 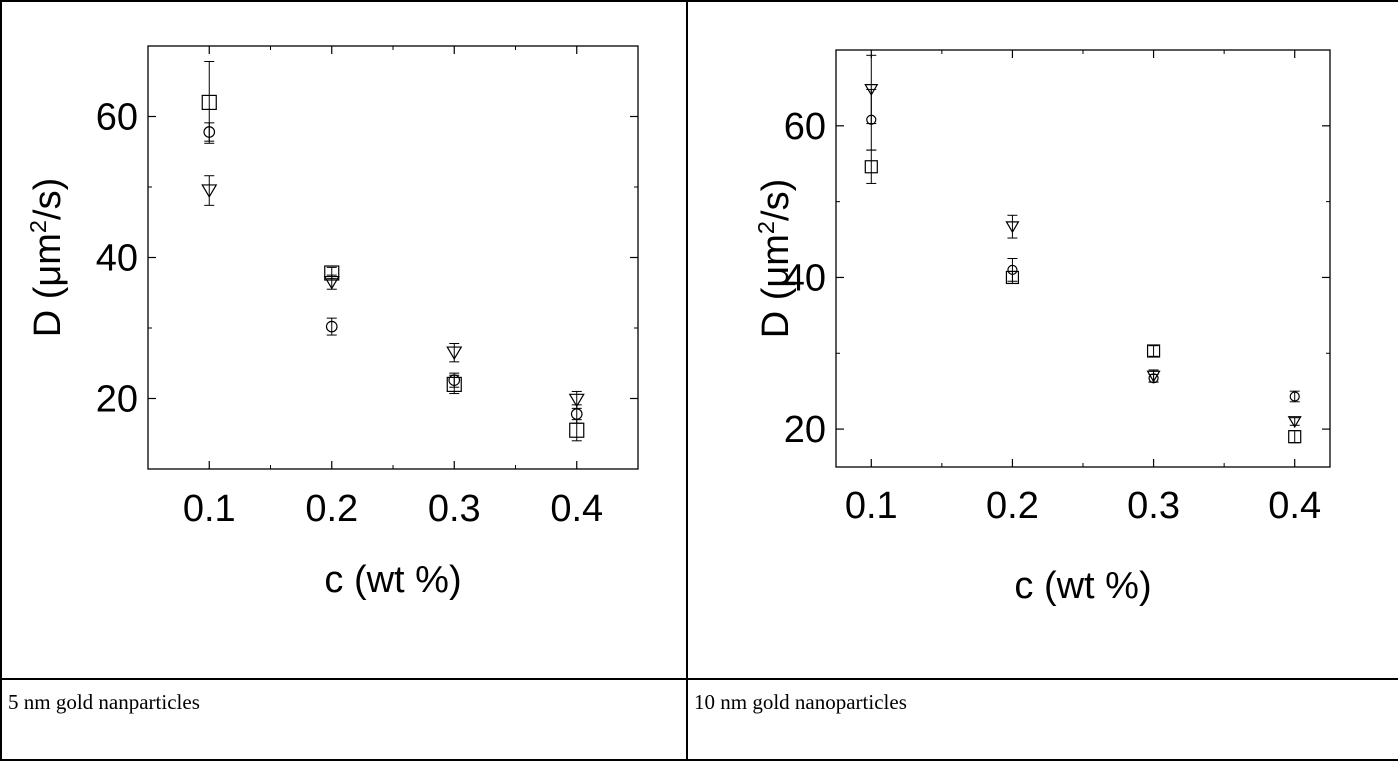 What do you see at coordinates (393, 292) in the screenshot?
I see `series-triangle` at bounding box center [393, 292].